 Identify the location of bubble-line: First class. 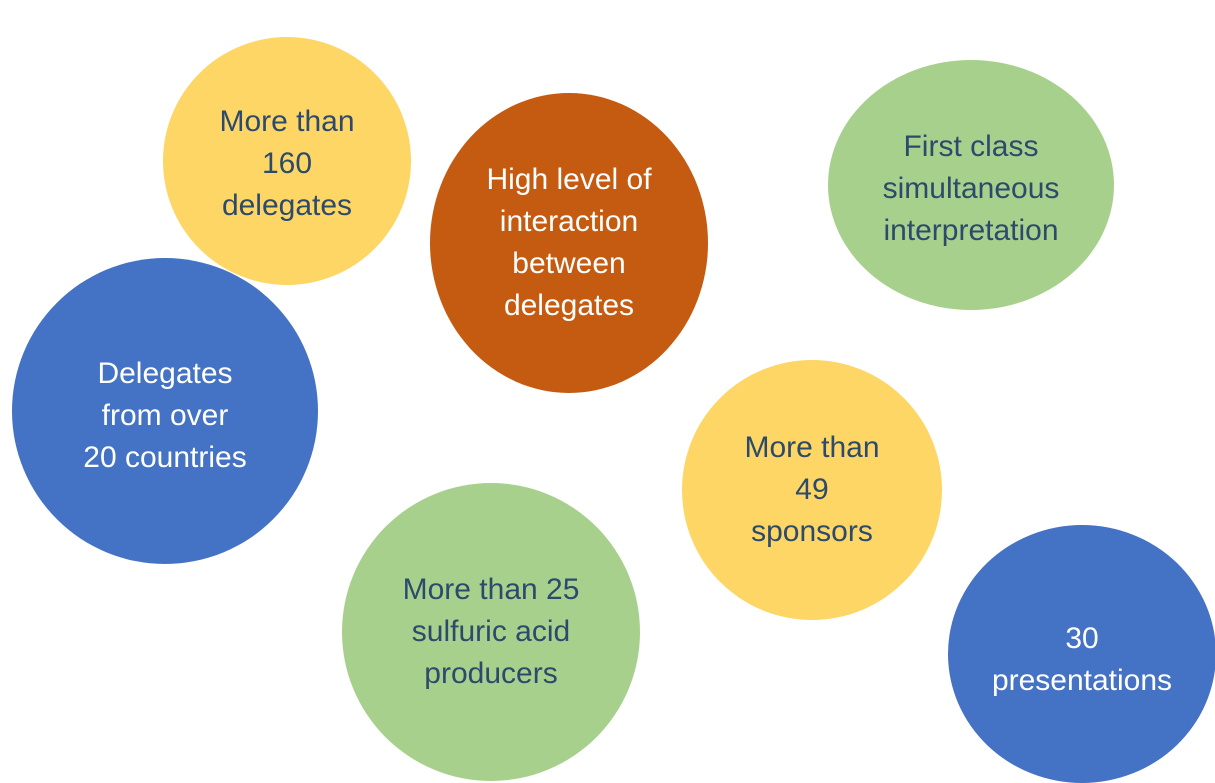
(971, 146).